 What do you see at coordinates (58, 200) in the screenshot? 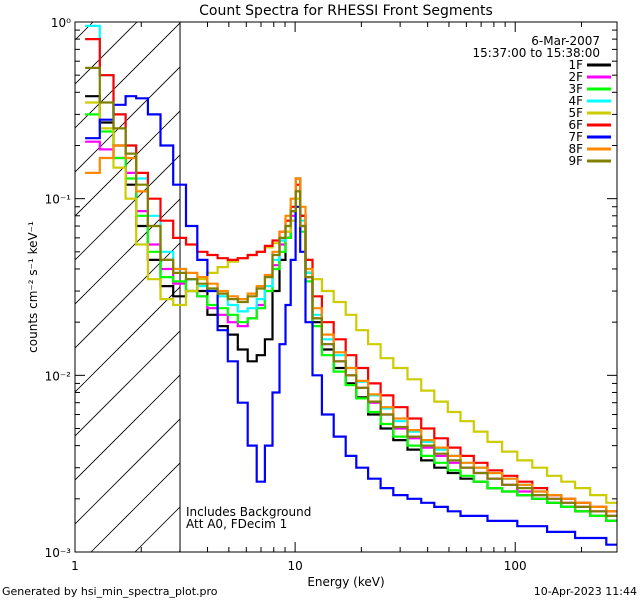
I see `y-tick-label: 10⁻¹` at bounding box center [58, 200].